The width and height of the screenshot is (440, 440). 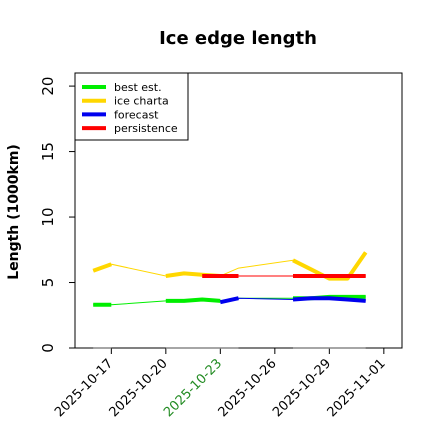 What do you see at coordinates (48, 283) in the screenshot?
I see `y-tick-label: 5` at bounding box center [48, 283].